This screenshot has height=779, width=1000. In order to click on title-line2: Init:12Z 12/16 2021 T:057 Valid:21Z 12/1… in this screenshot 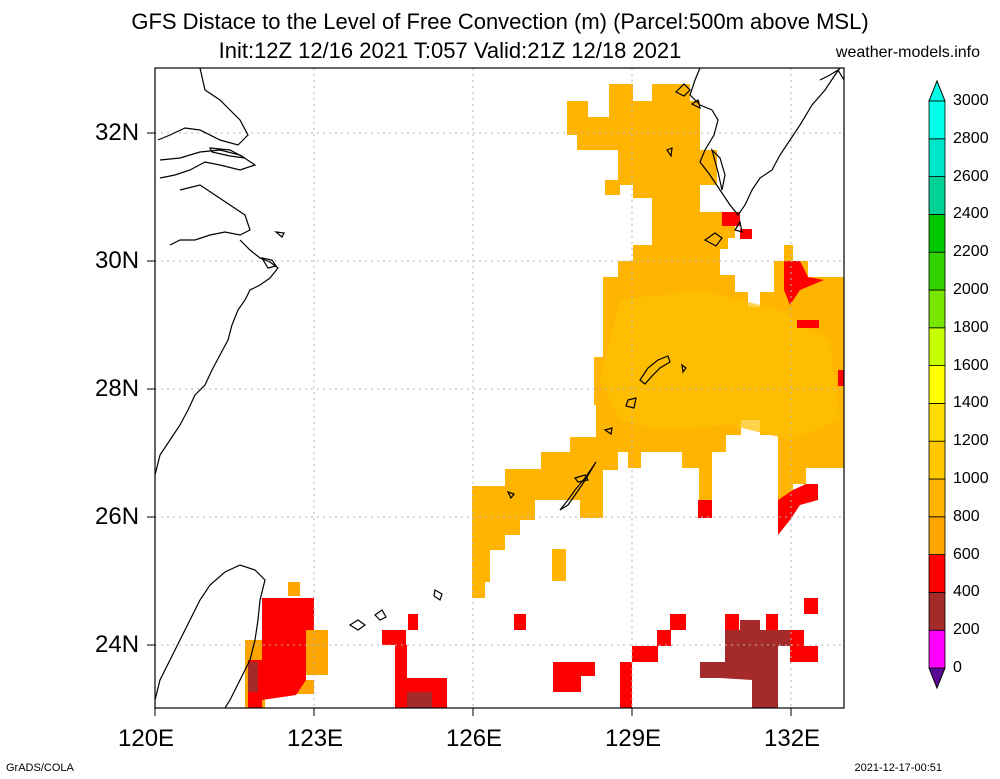, I will do `click(500, 51)`.